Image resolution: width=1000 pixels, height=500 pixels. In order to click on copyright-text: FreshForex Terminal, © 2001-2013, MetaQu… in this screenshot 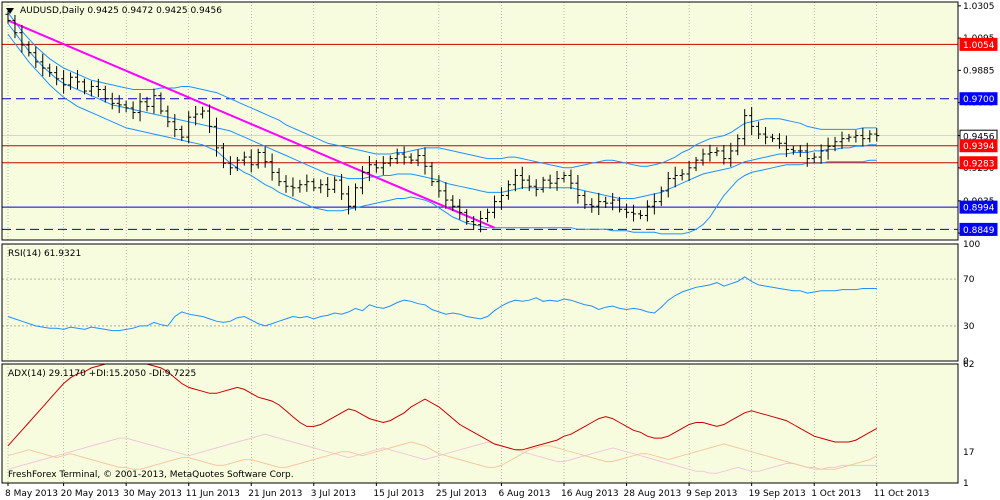, I will do `click(151, 475)`.